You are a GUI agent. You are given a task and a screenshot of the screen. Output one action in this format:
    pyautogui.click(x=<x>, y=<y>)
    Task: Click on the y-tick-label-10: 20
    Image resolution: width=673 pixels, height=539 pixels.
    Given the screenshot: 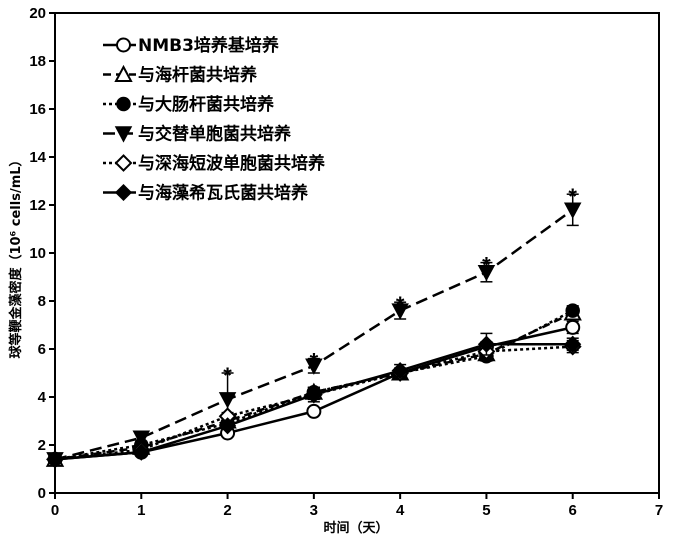 What is the action you would take?
    pyautogui.click(x=37, y=13)
    